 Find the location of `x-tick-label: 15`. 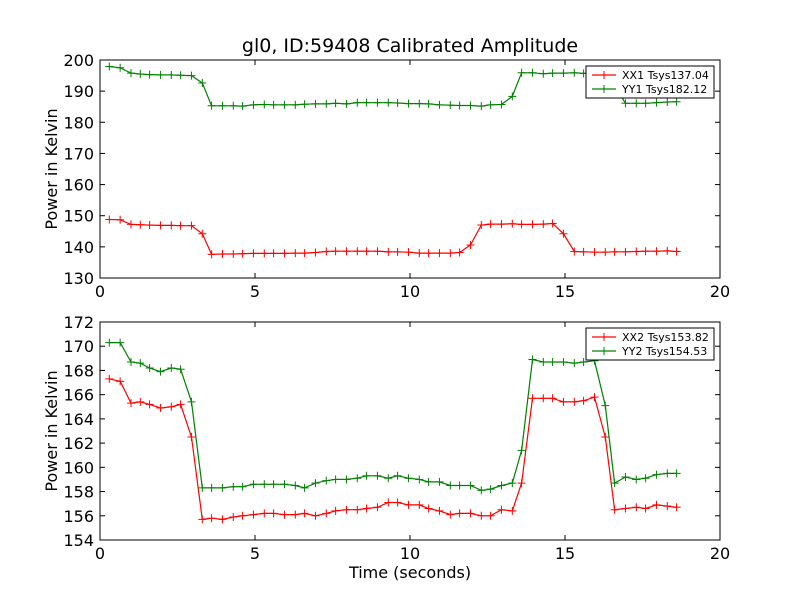

x-tick-label: 15 is located at coordinates (565, 553).